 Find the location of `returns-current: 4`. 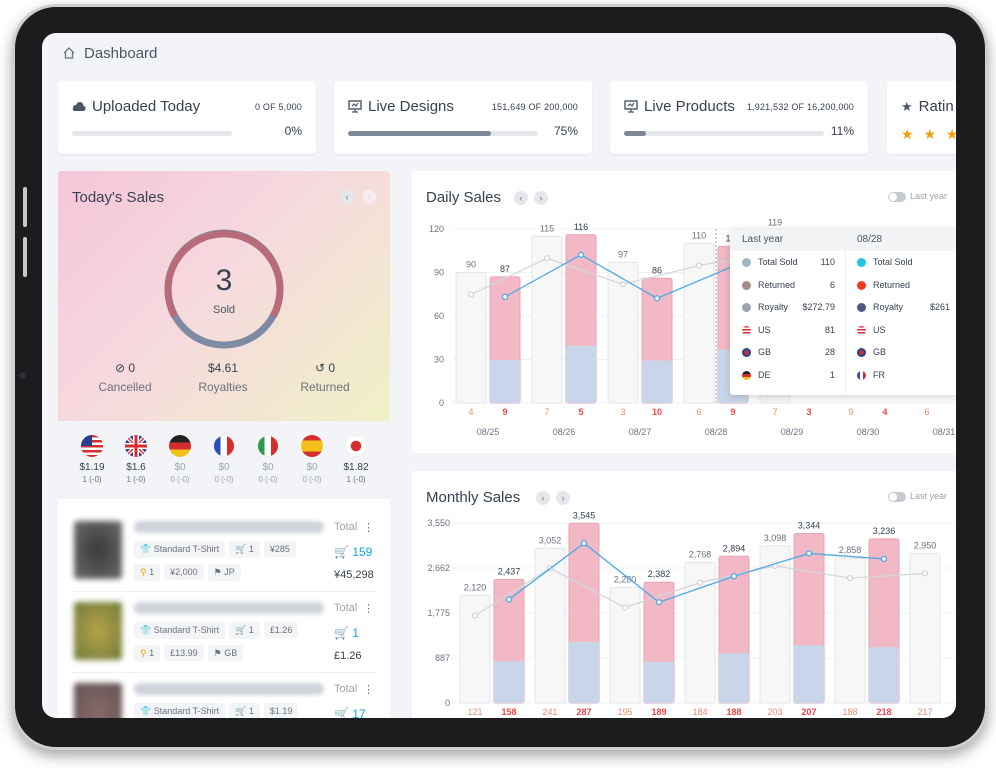

returns-current: 4 is located at coordinates (884, 412).